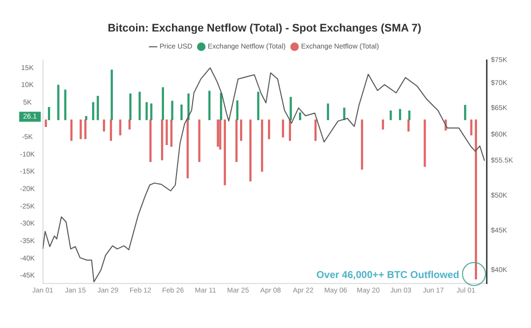  What do you see at coordinates (388, 275) in the screenshot?
I see `annotation: Over 46,000++ BTC Outflowed` at bounding box center [388, 275].